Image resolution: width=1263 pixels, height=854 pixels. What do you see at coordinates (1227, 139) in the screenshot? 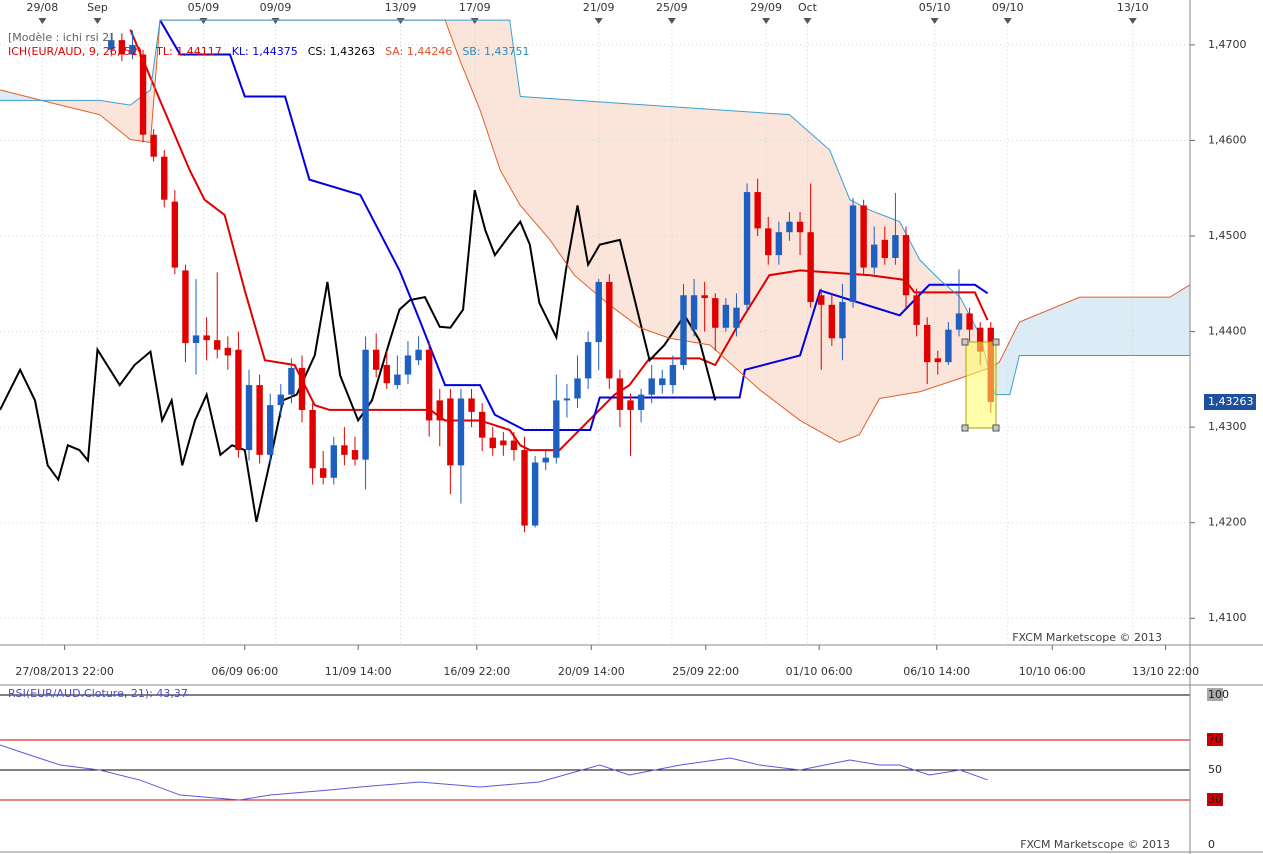
I see `y-tick-label: 1,4600` at bounding box center [1227, 139].